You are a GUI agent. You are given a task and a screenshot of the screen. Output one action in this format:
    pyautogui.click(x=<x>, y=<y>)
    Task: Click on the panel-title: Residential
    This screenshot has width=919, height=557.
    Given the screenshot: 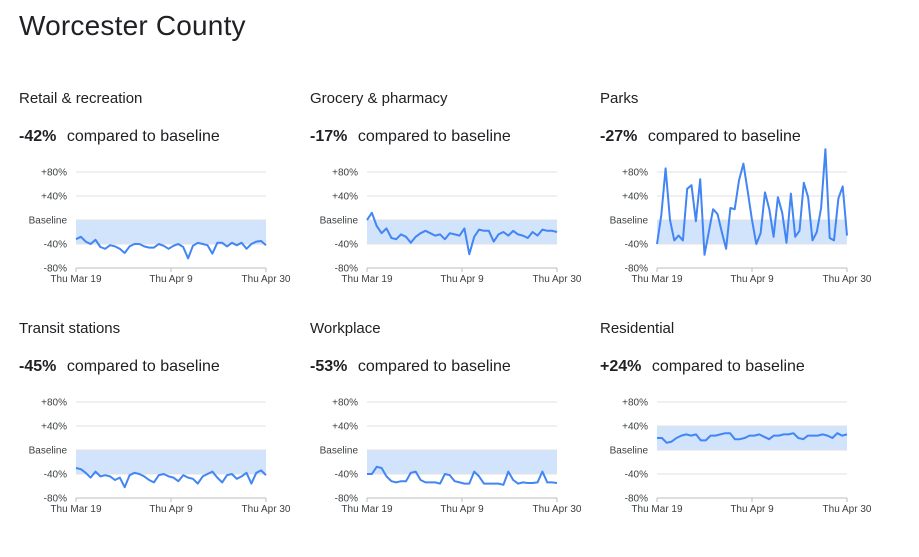 What is the action you would take?
    pyautogui.click(x=637, y=328)
    